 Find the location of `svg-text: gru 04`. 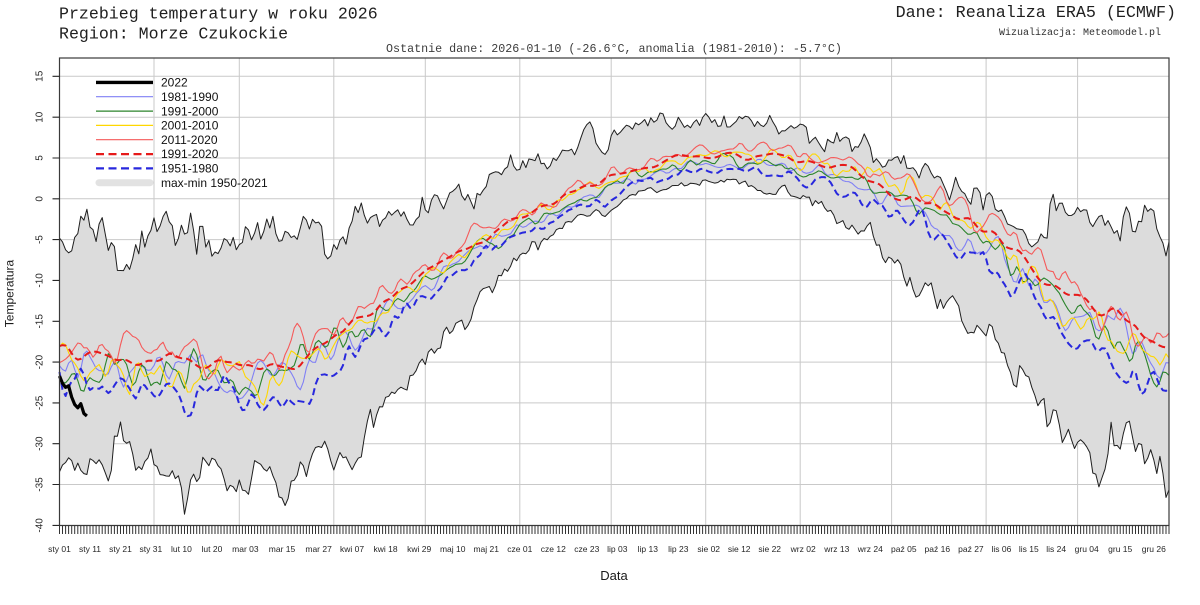

svg-text: gru 04 is located at coordinates (1087, 549).